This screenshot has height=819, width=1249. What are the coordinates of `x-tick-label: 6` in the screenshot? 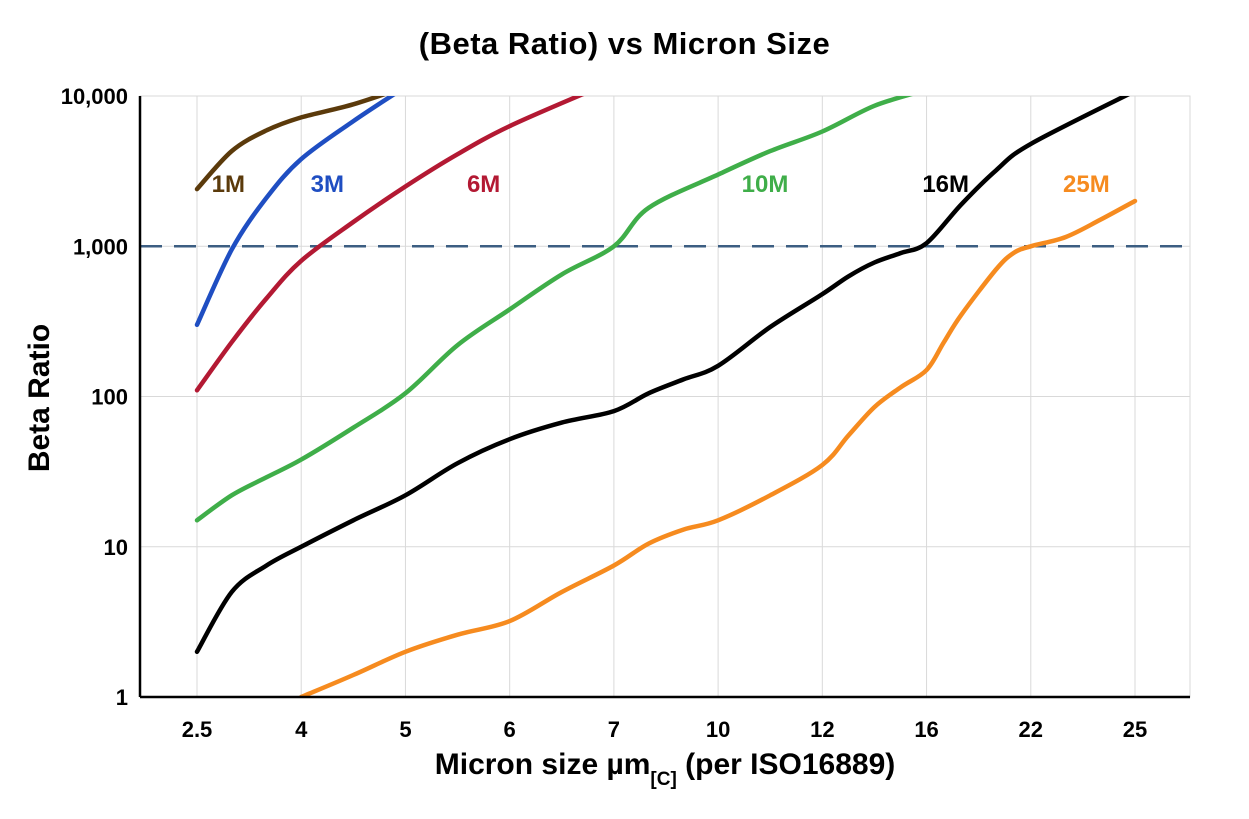 It's located at (510, 729).